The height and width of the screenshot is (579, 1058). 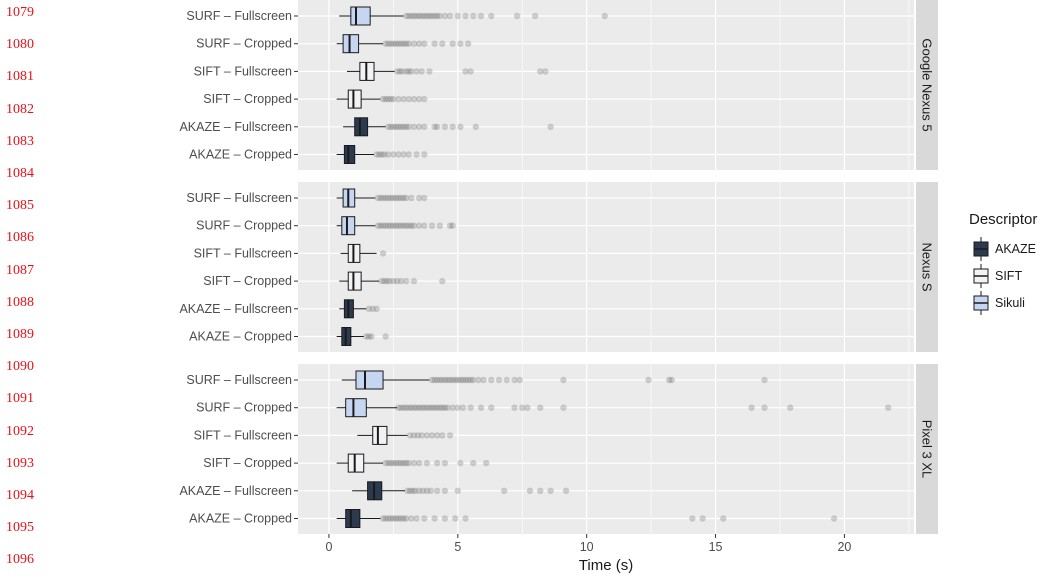 What do you see at coordinates (374, 491) in the screenshot?
I see `box-row: AKAZE – Fullscreen` at bounding box center [374, 491].